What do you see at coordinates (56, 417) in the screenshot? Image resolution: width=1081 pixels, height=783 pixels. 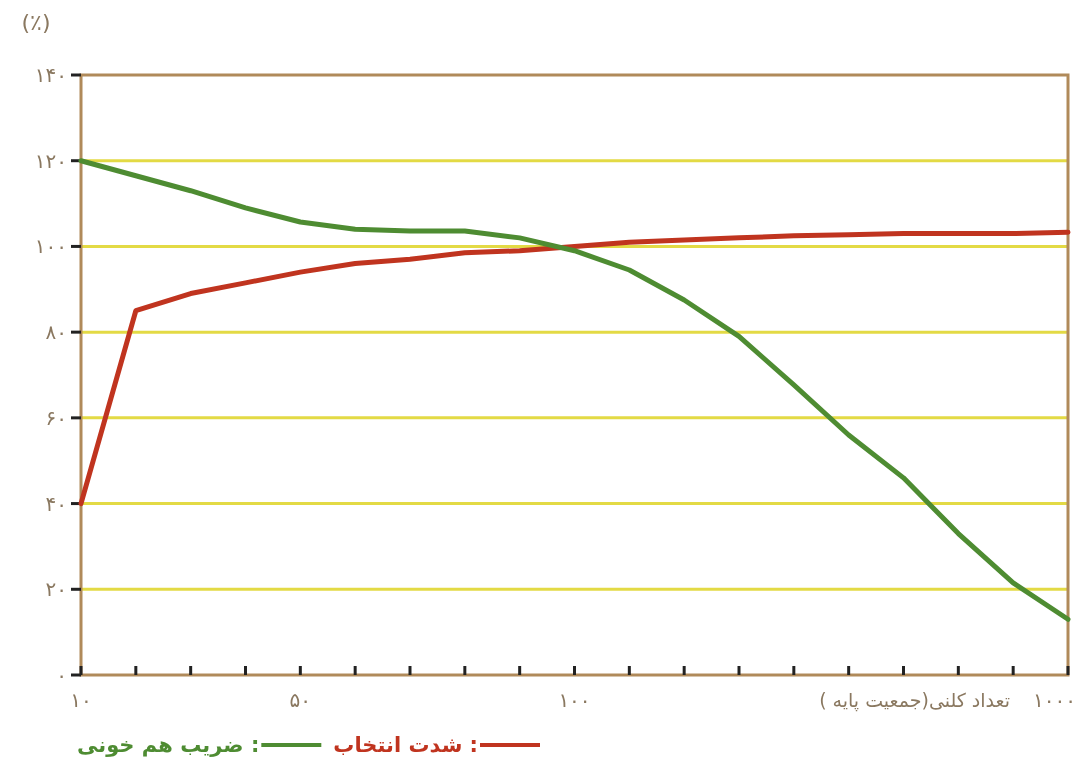 I see `y-tick-label: ۶۰` at bounding box center [56, 417].